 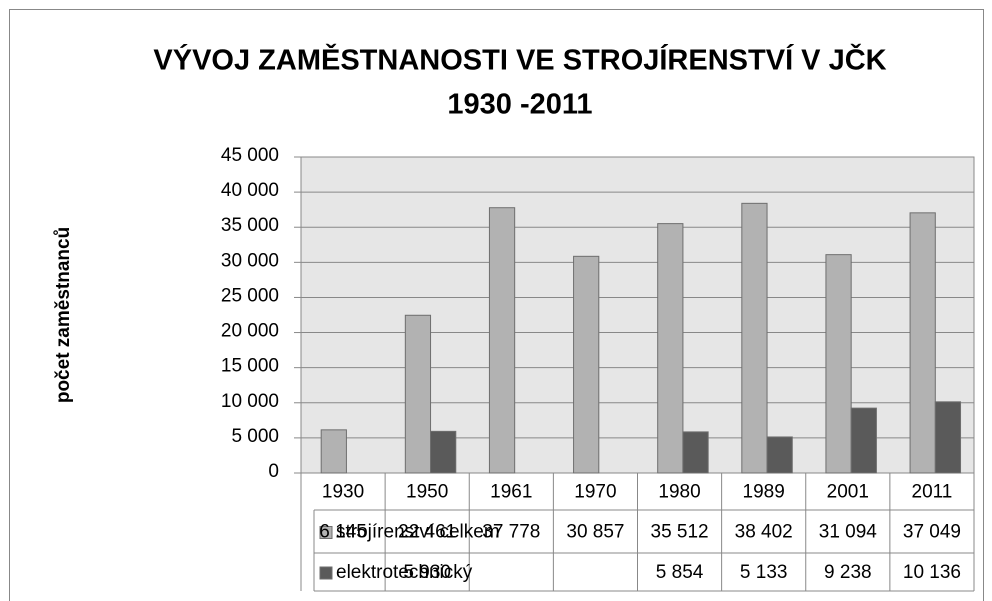 I want to click on legend-label: elektrotechnický, so click(x=404, y=572).